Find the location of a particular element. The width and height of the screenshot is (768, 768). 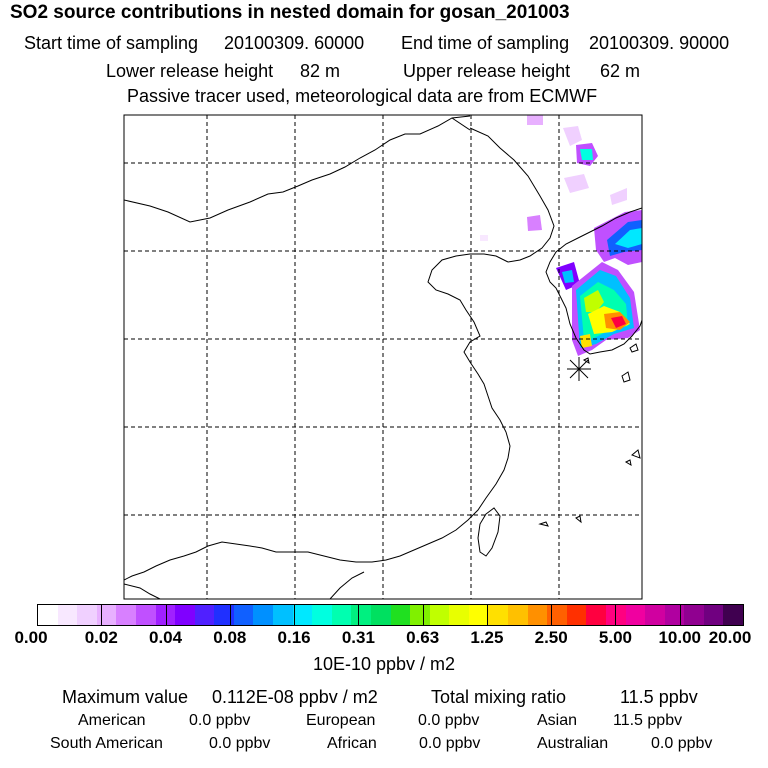

color-scale-tick-label: 0.16 is located at coordinates (294, 637).